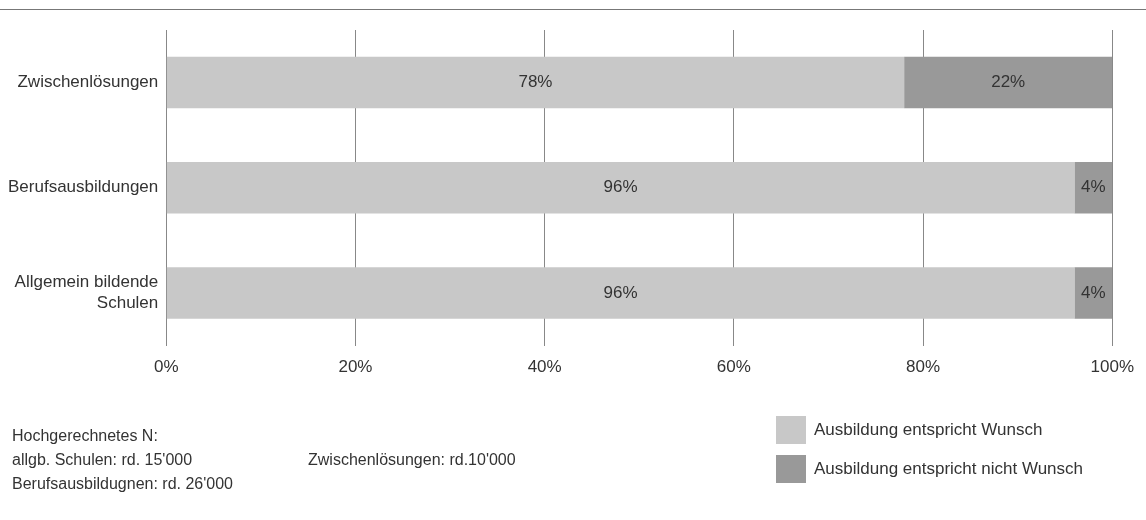 The width and height of the screenshot is (1146, 520). I want to click on x-tick-label: 20%, so click(355, 367).